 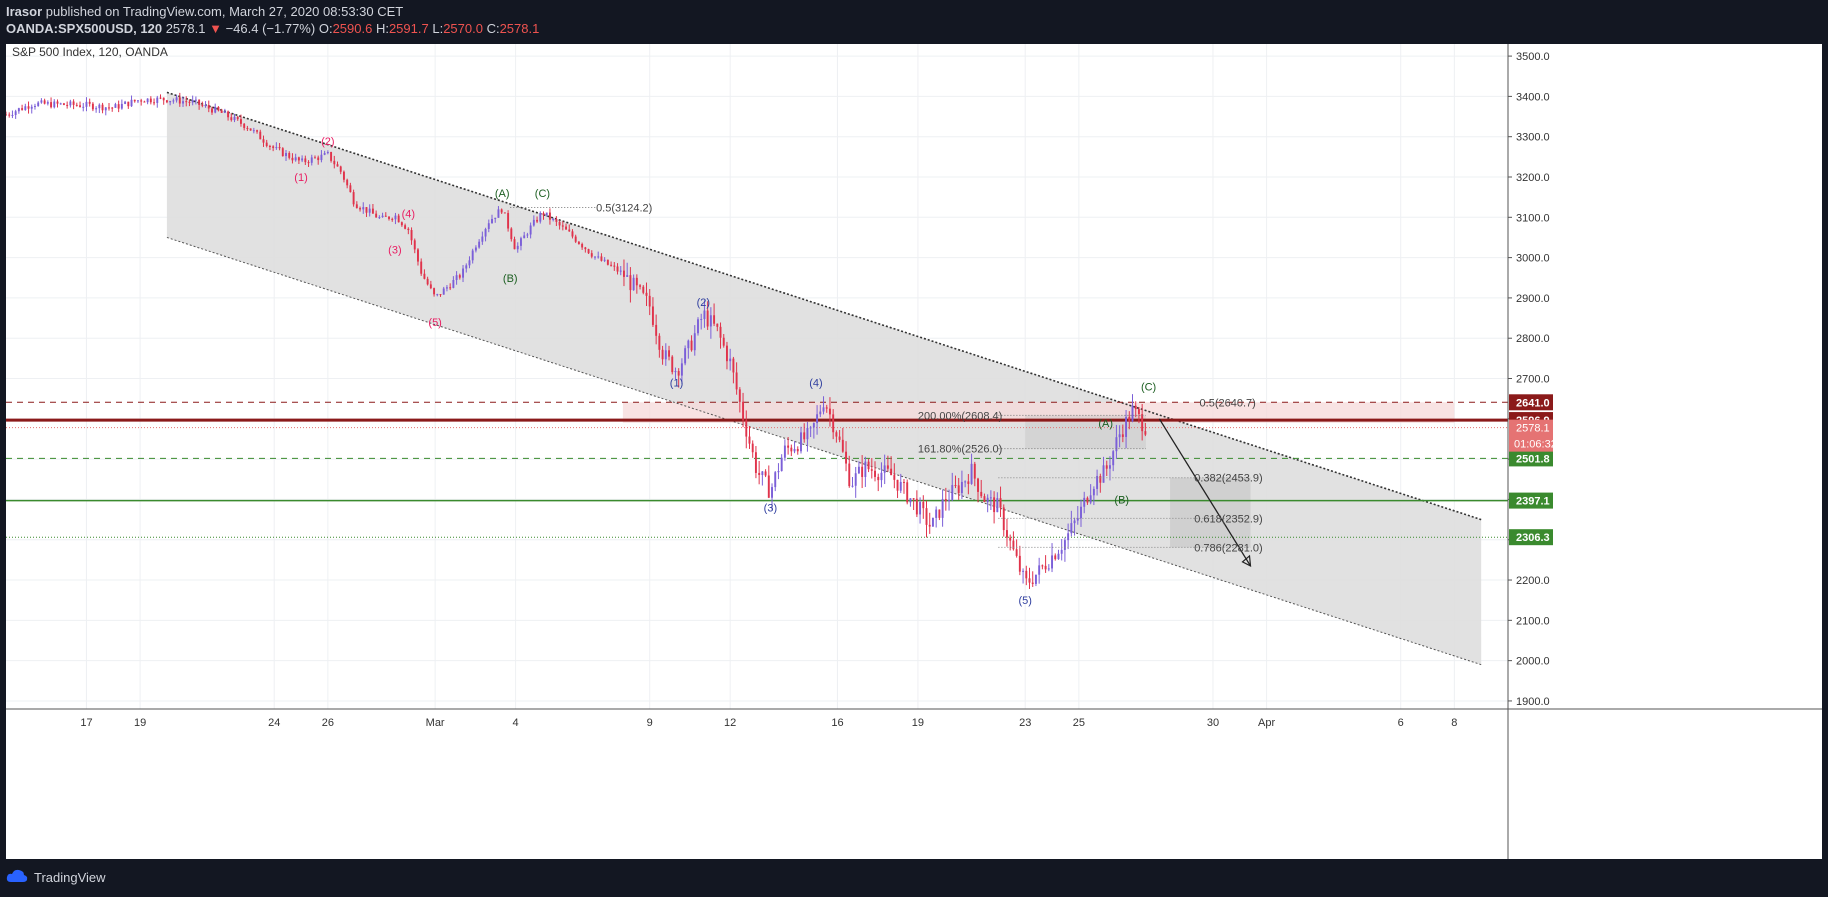 What do you see at coordinates (408, 28) in the screenshot?
I see `high-value: 2591.7` at bounding box center [408, 28].